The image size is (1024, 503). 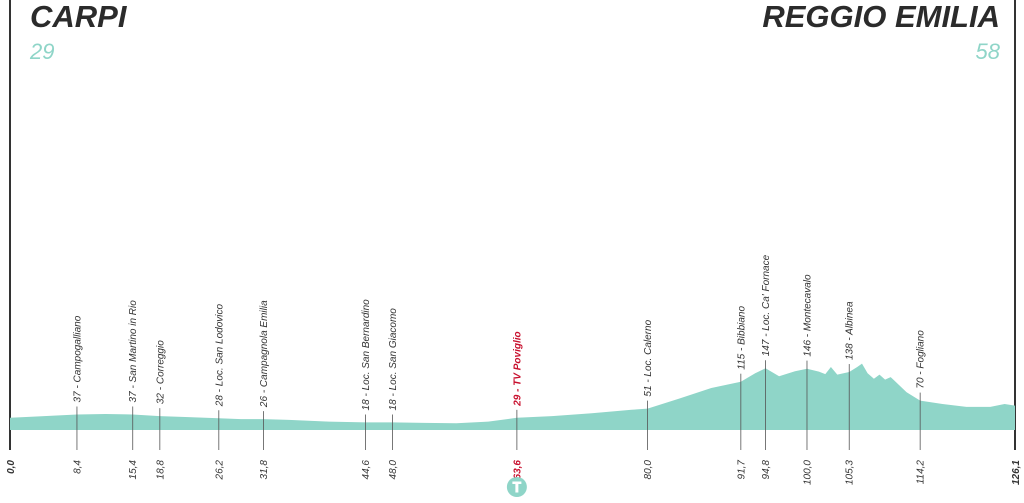 What do you see at coordinates (516, 487) in the screenshot?
I see `intermediate-sprint-icon` at bounding box center [516, 487].